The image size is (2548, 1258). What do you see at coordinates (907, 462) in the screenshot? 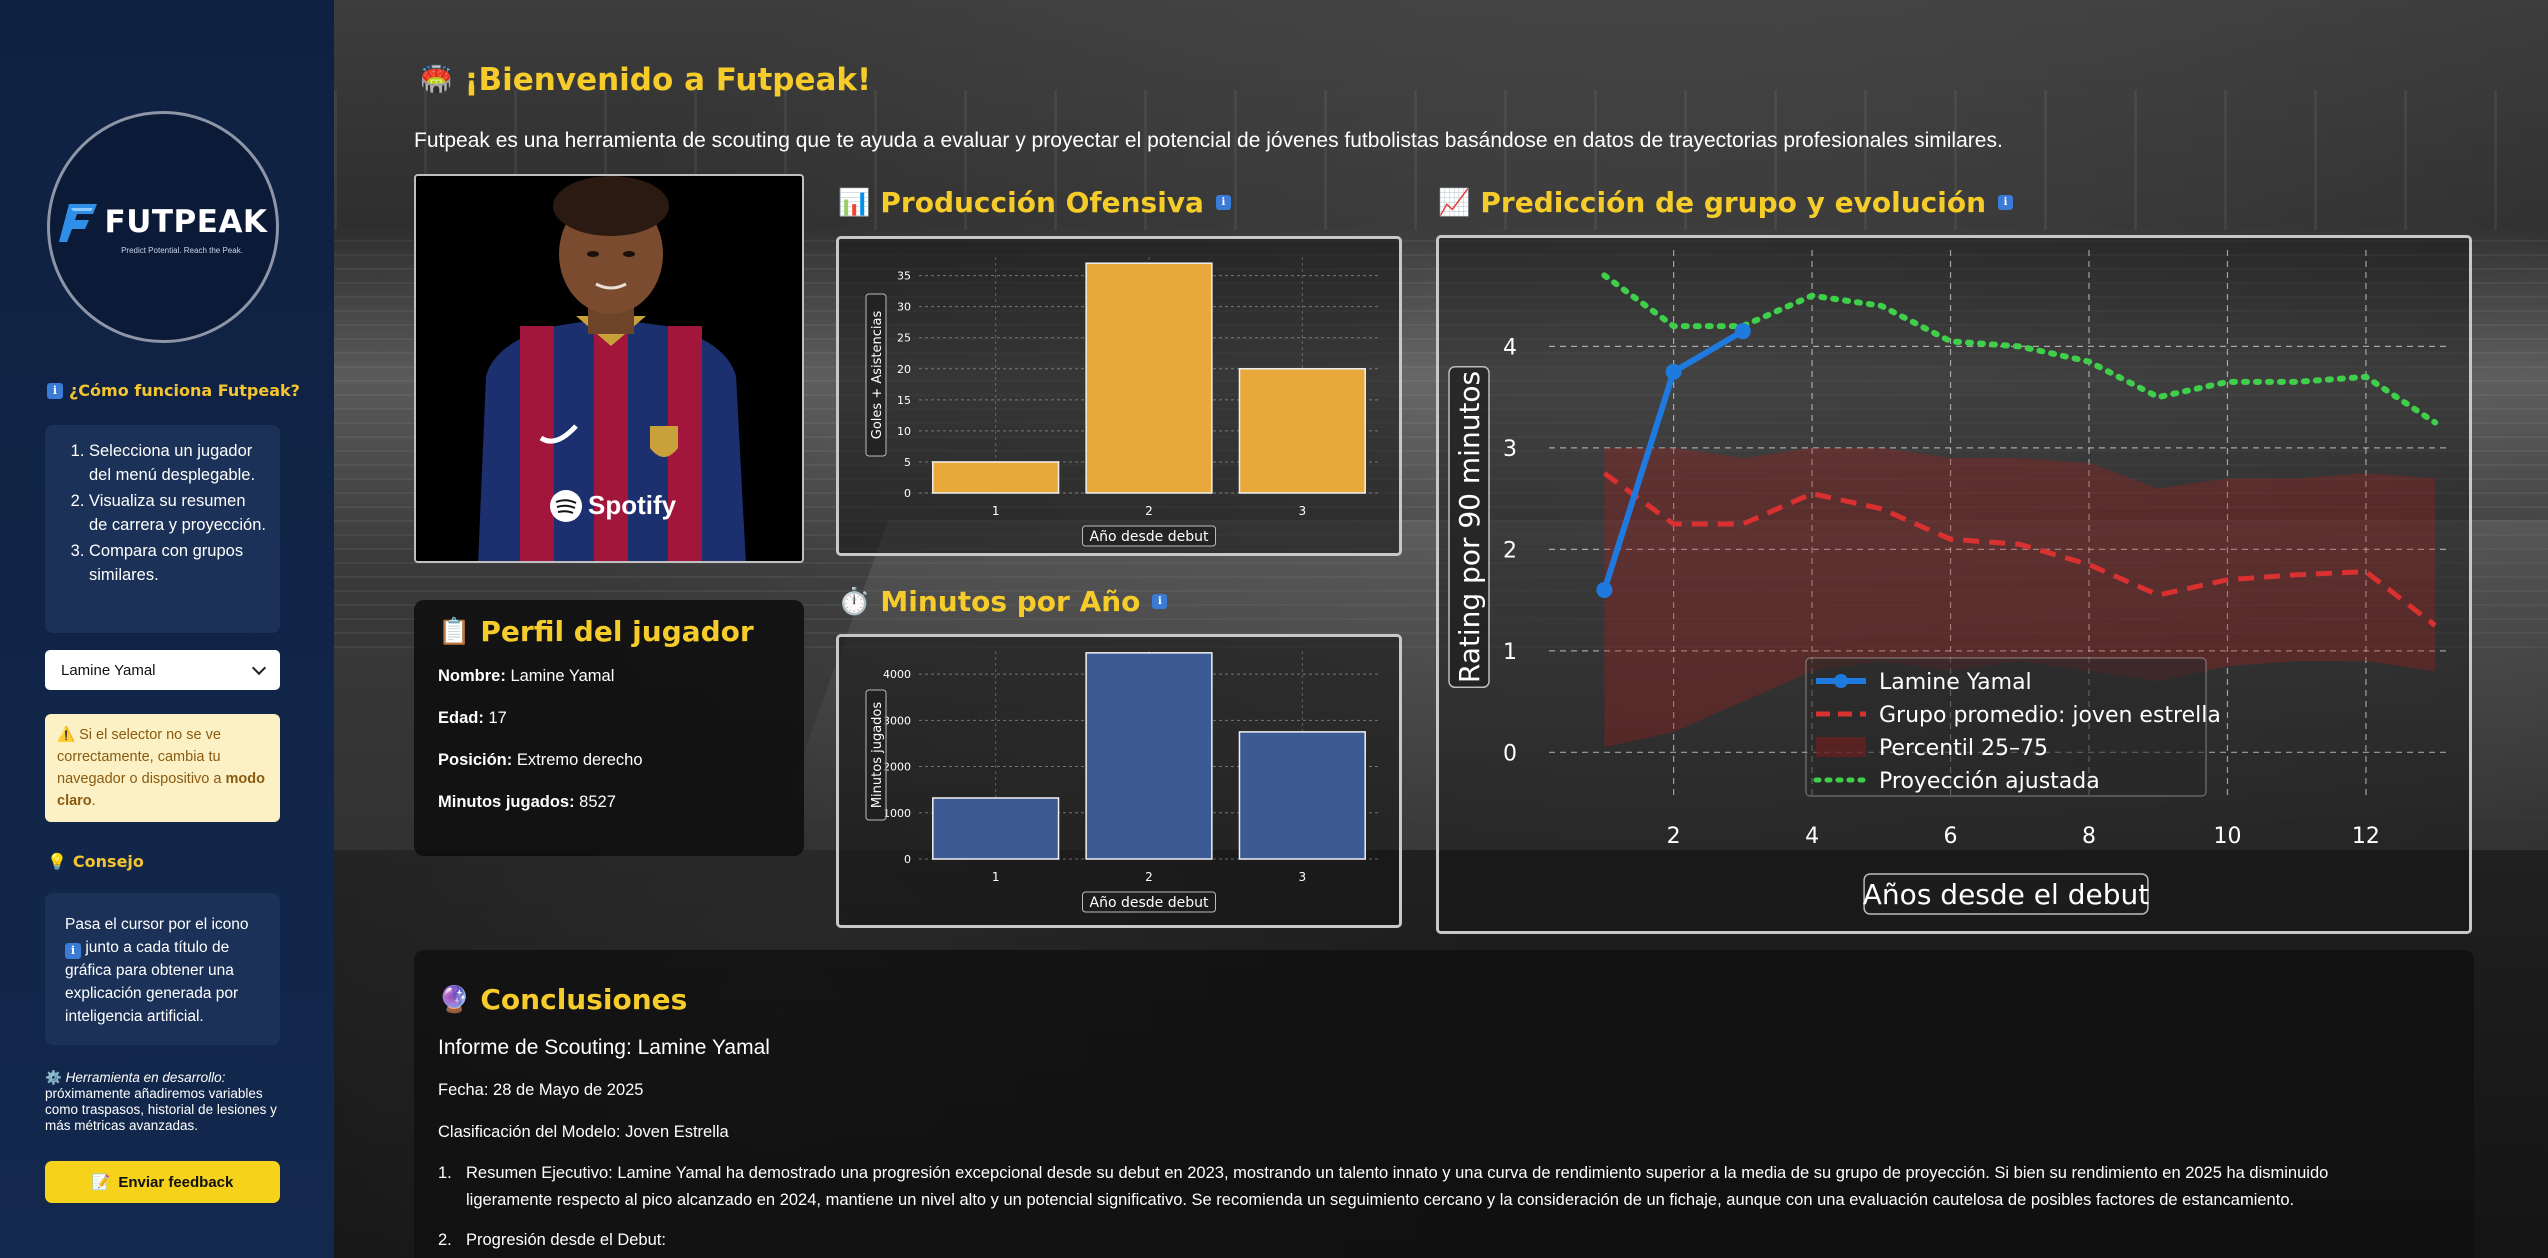
I see `y-tick-label: 5` at bounding box center [907, 462].